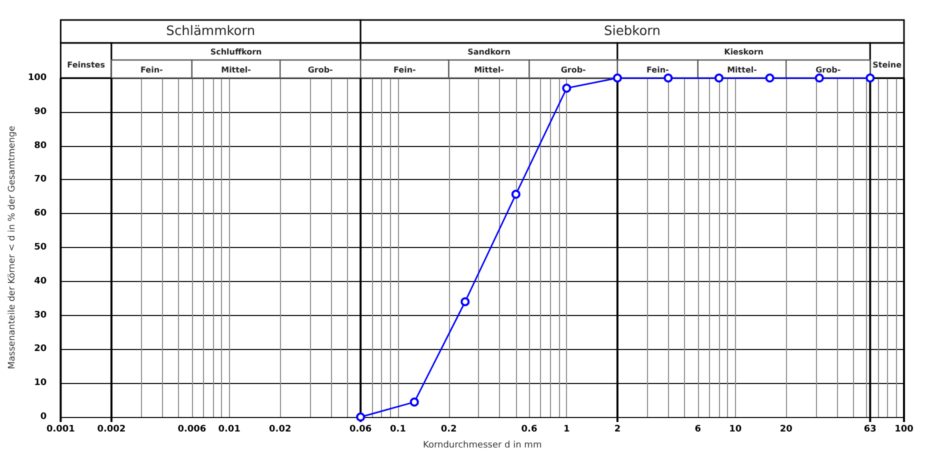  Describe the element at coordinates (60, 429) in the screenshot. I see `x-tick-label: 0.001` at that location.